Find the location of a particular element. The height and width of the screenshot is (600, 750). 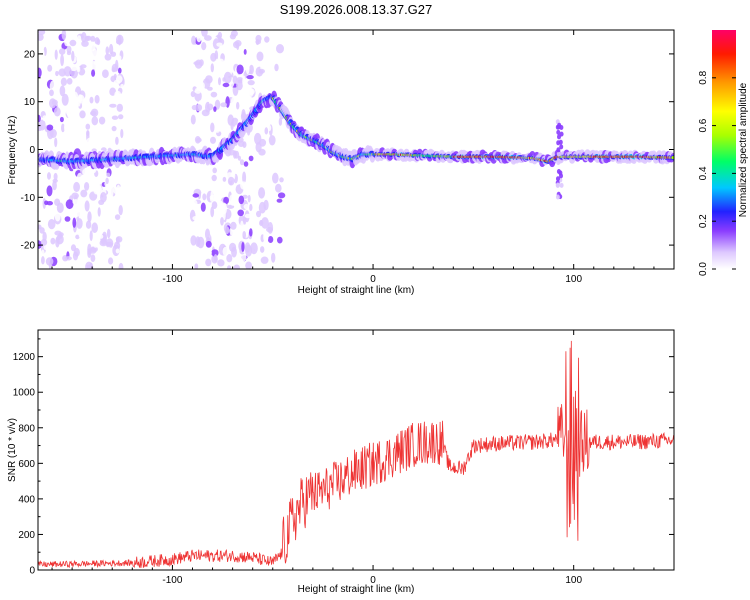

y-tick-label: 800 is located at coordinates (26, 428).